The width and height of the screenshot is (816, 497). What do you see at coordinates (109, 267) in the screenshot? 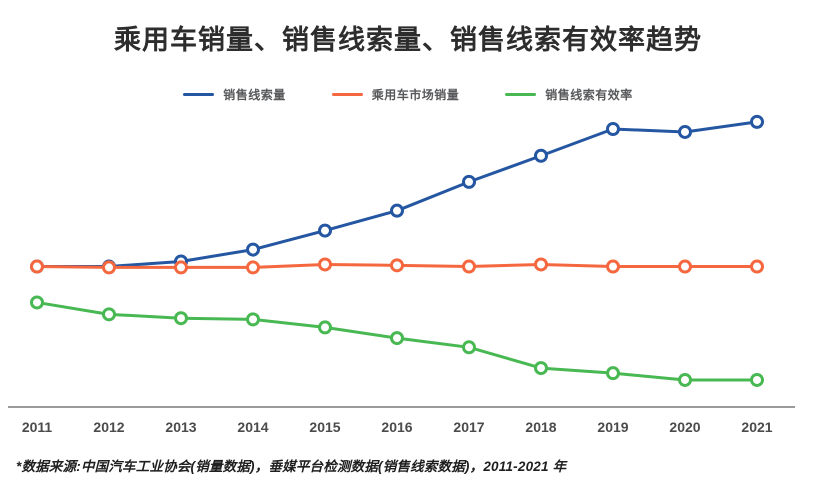
I see `data-point-1-2012` at bounding box center [109, 267].